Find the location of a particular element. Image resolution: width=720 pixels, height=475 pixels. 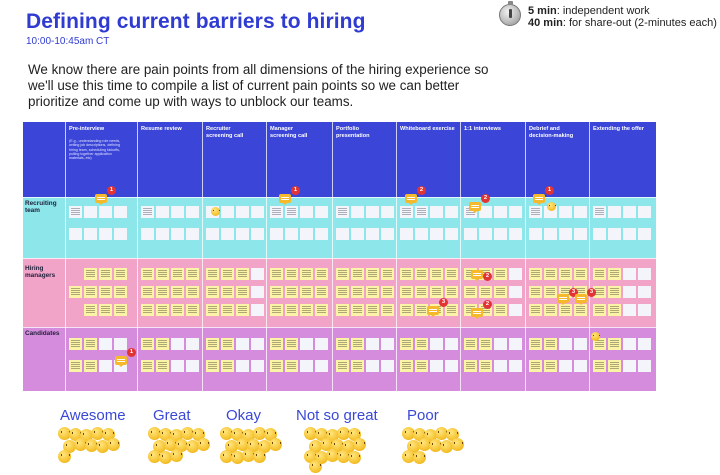

emoji-cluster-awesome is located at coordinates (93, 449).